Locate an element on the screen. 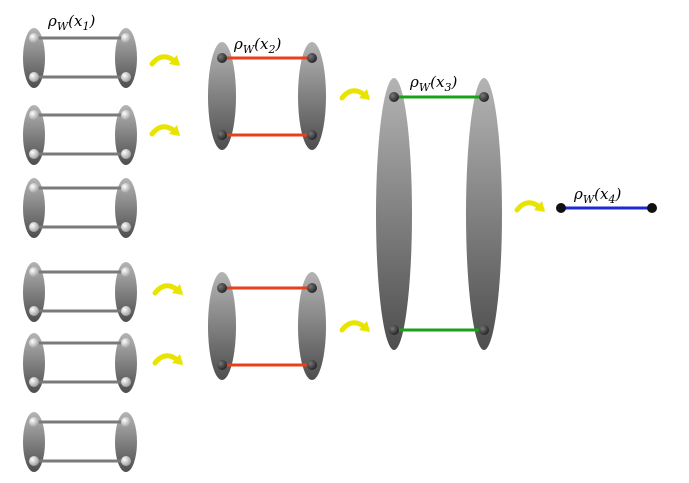 The height and width of the screenshot is (483, 689). label: ρW(x4) is located at coordinates (597, 195).